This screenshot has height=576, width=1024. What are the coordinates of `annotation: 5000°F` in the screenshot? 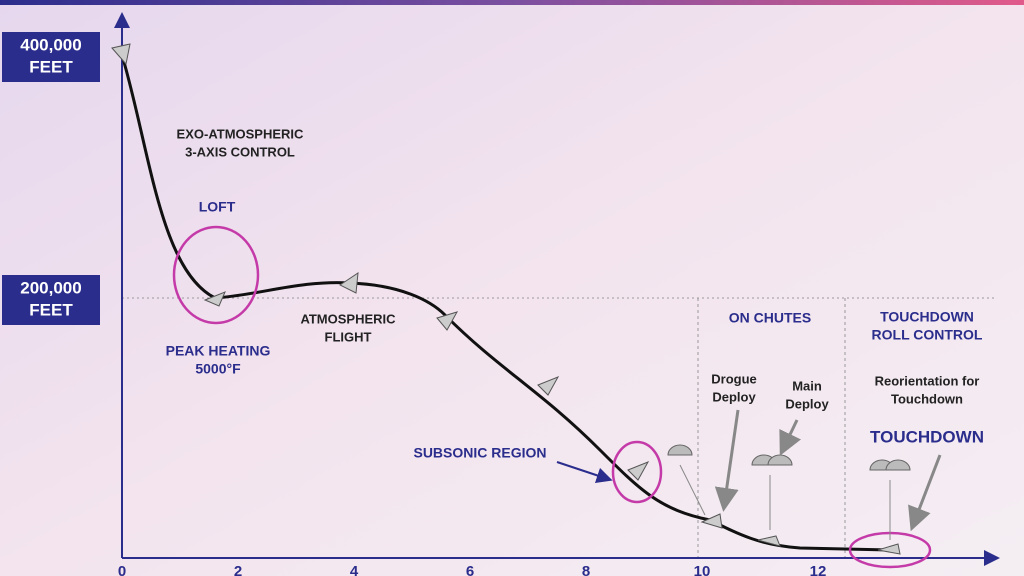 It's located at (218, 369).